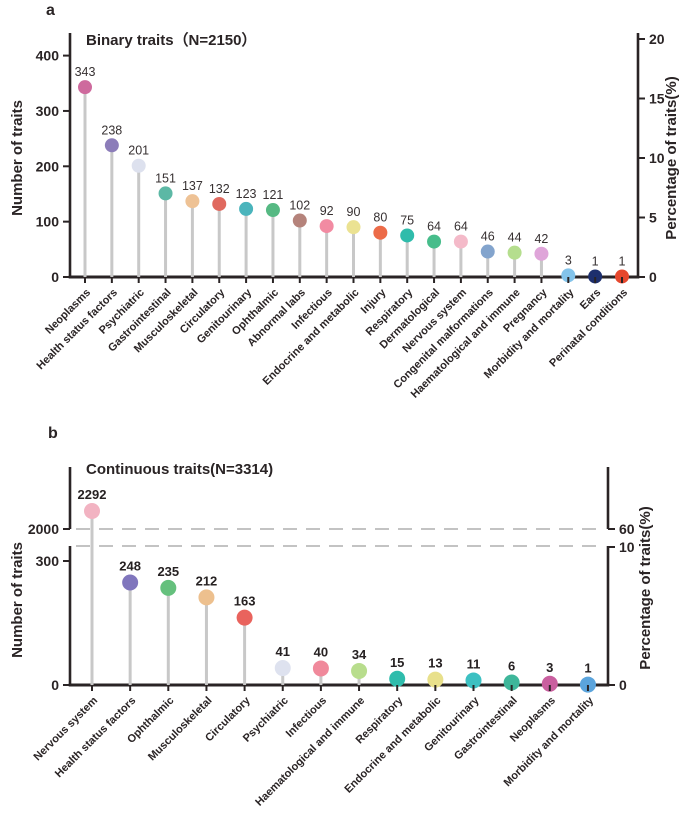 The image size is (685, 838). What do you see at coordinates (657, 99) in the screenshot?
I see `right-tick-label: 15` at bounding box center [657, 99].